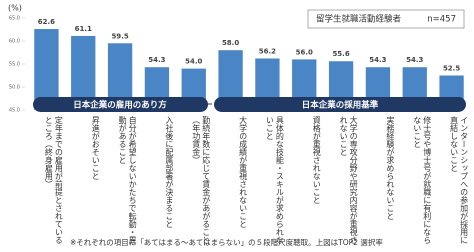 The image size is (474, 252). What do you see at coordinates (169, 172) in the screenshot?
I see `x-tick-label: 入社後に配属部署が決まること` at bounding box center [169, 172].